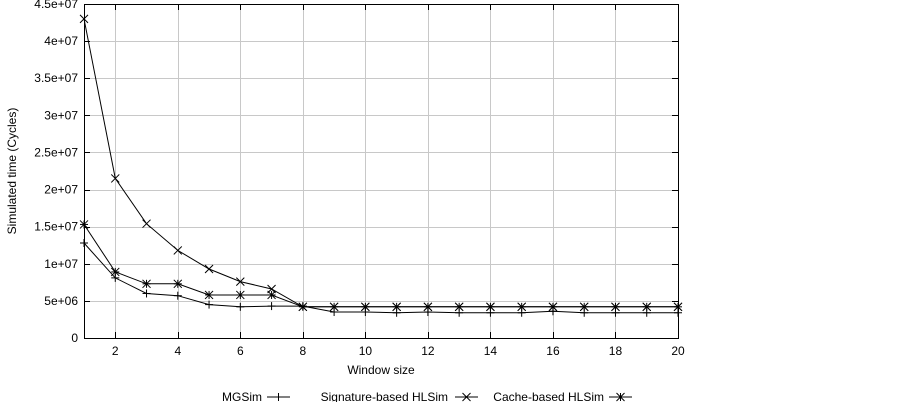  What do you see at coordinates (12, 171) in the screenshot?
I see `y-axis-label: Simulated time (Cycles)` at bounding box center [12, 171].